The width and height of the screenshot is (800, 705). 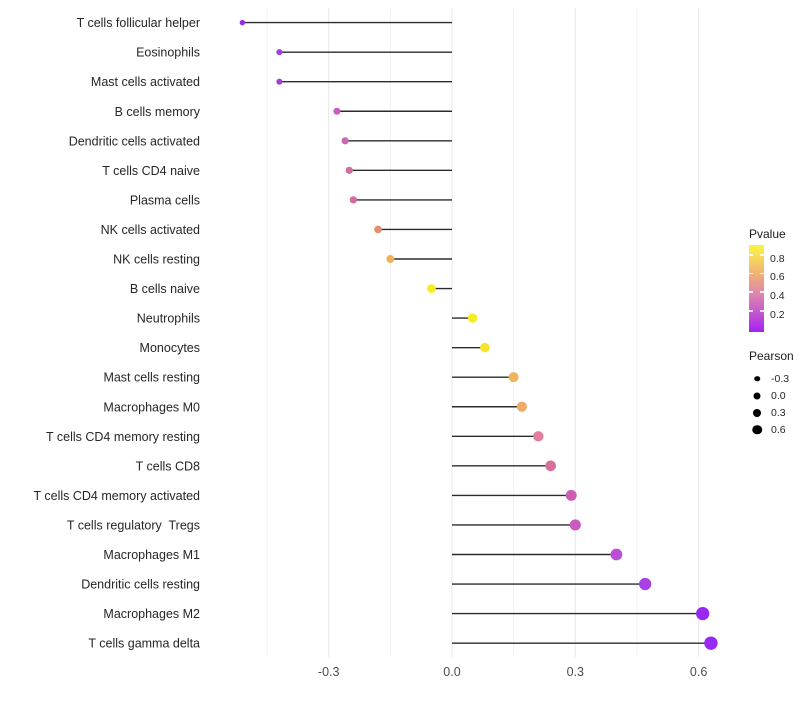 What do you see at coordinates (451, 672) in the screenshot?
I see `x-tick-label: 0.0` at bounding box center [451, 672].